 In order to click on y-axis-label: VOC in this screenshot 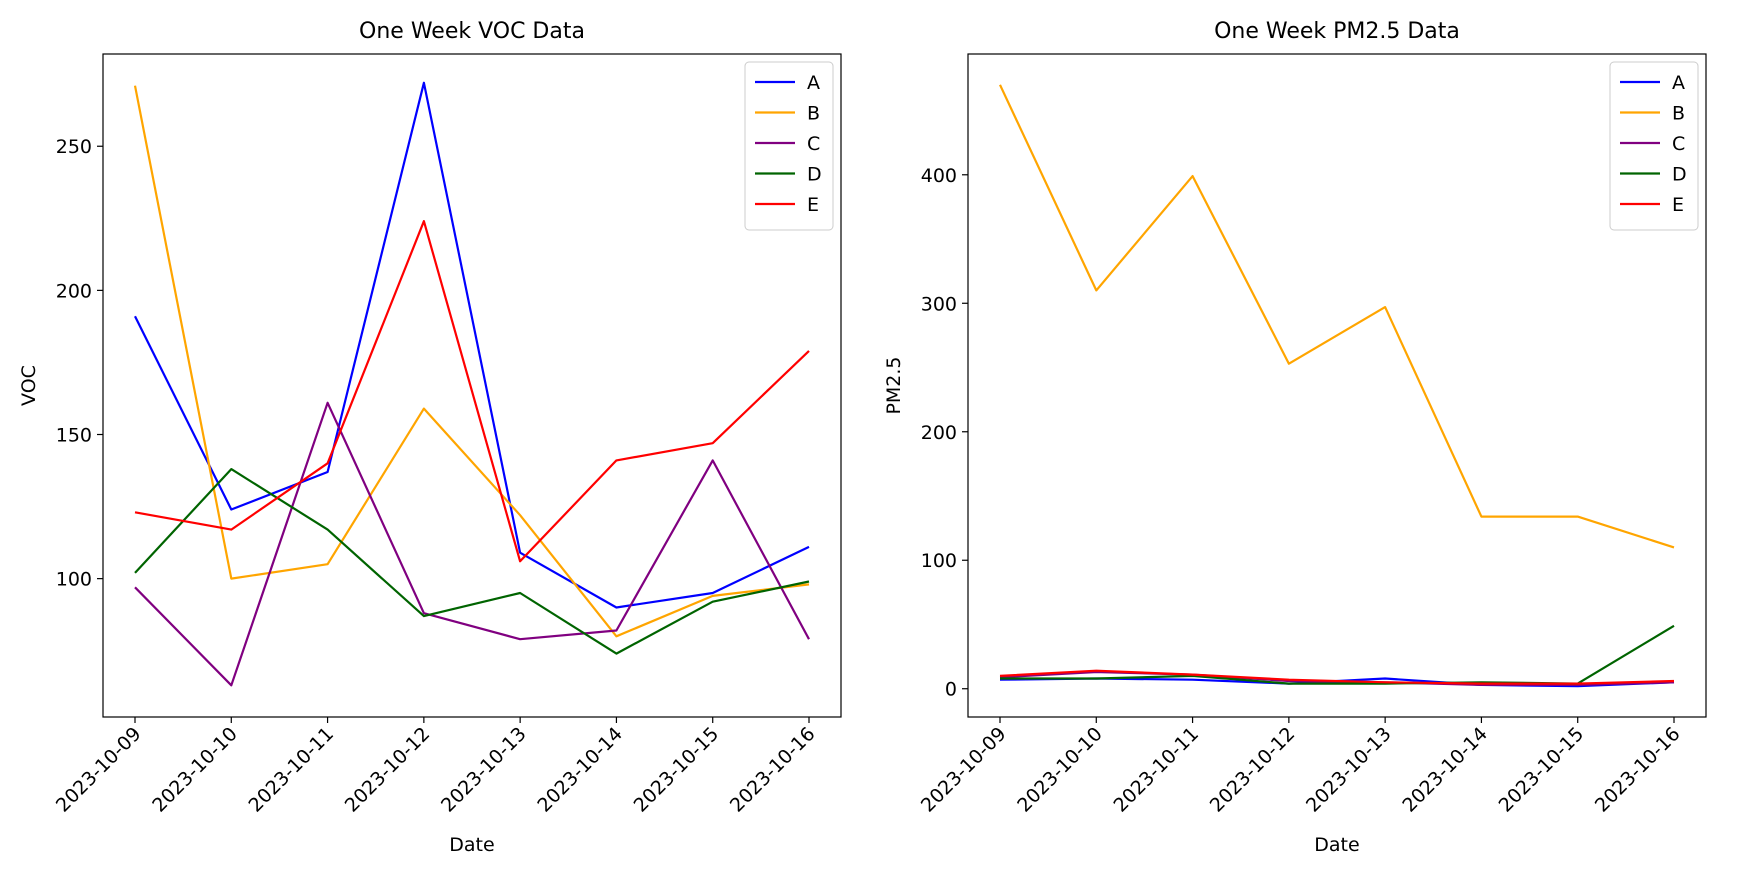, I will do `click(29, 385)`.